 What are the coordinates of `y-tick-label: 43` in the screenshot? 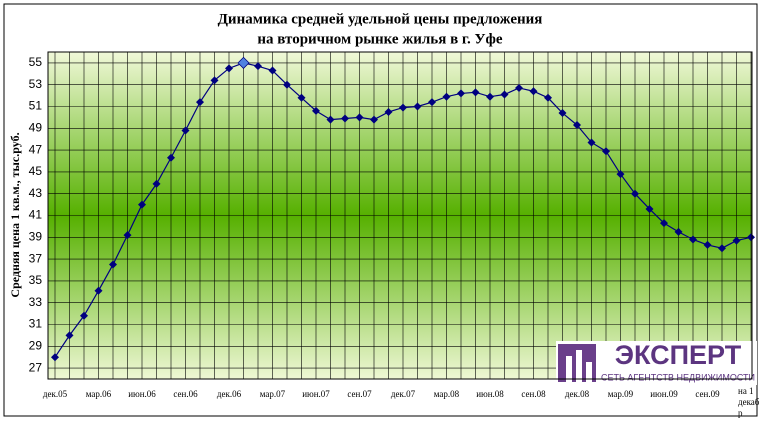 It's located at (36, 193).